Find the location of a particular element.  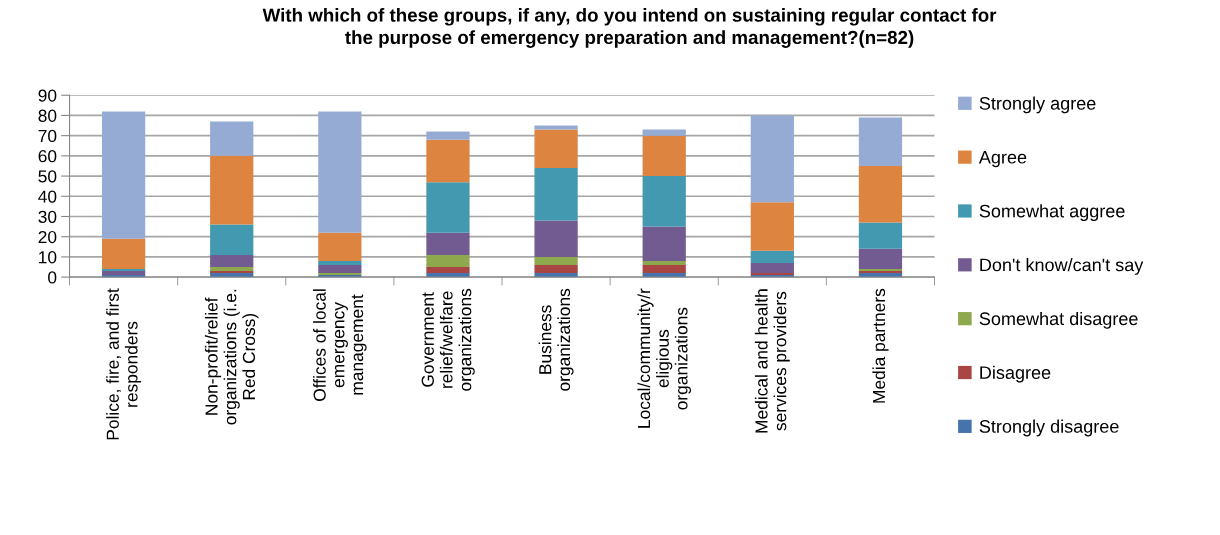

legend-label: Don't know/can't say is located at coordinates (1062, 266).